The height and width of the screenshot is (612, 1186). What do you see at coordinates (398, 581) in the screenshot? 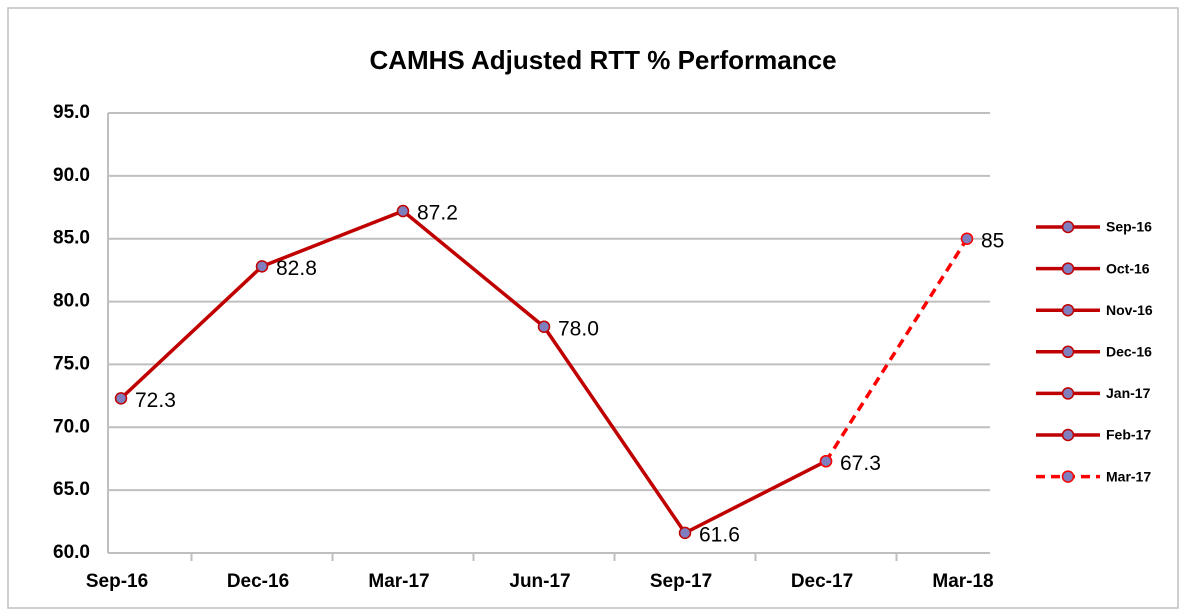
I see `x-tick-label: Mar-17` at bounding box center [398, 581].